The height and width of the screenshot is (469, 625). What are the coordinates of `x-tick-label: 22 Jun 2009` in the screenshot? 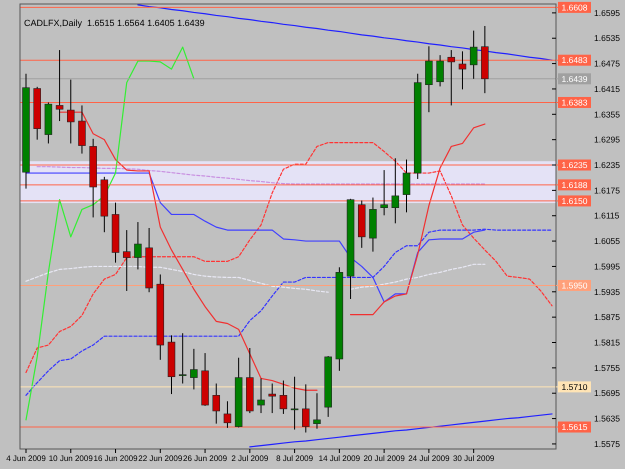 It's located at (160, 458).